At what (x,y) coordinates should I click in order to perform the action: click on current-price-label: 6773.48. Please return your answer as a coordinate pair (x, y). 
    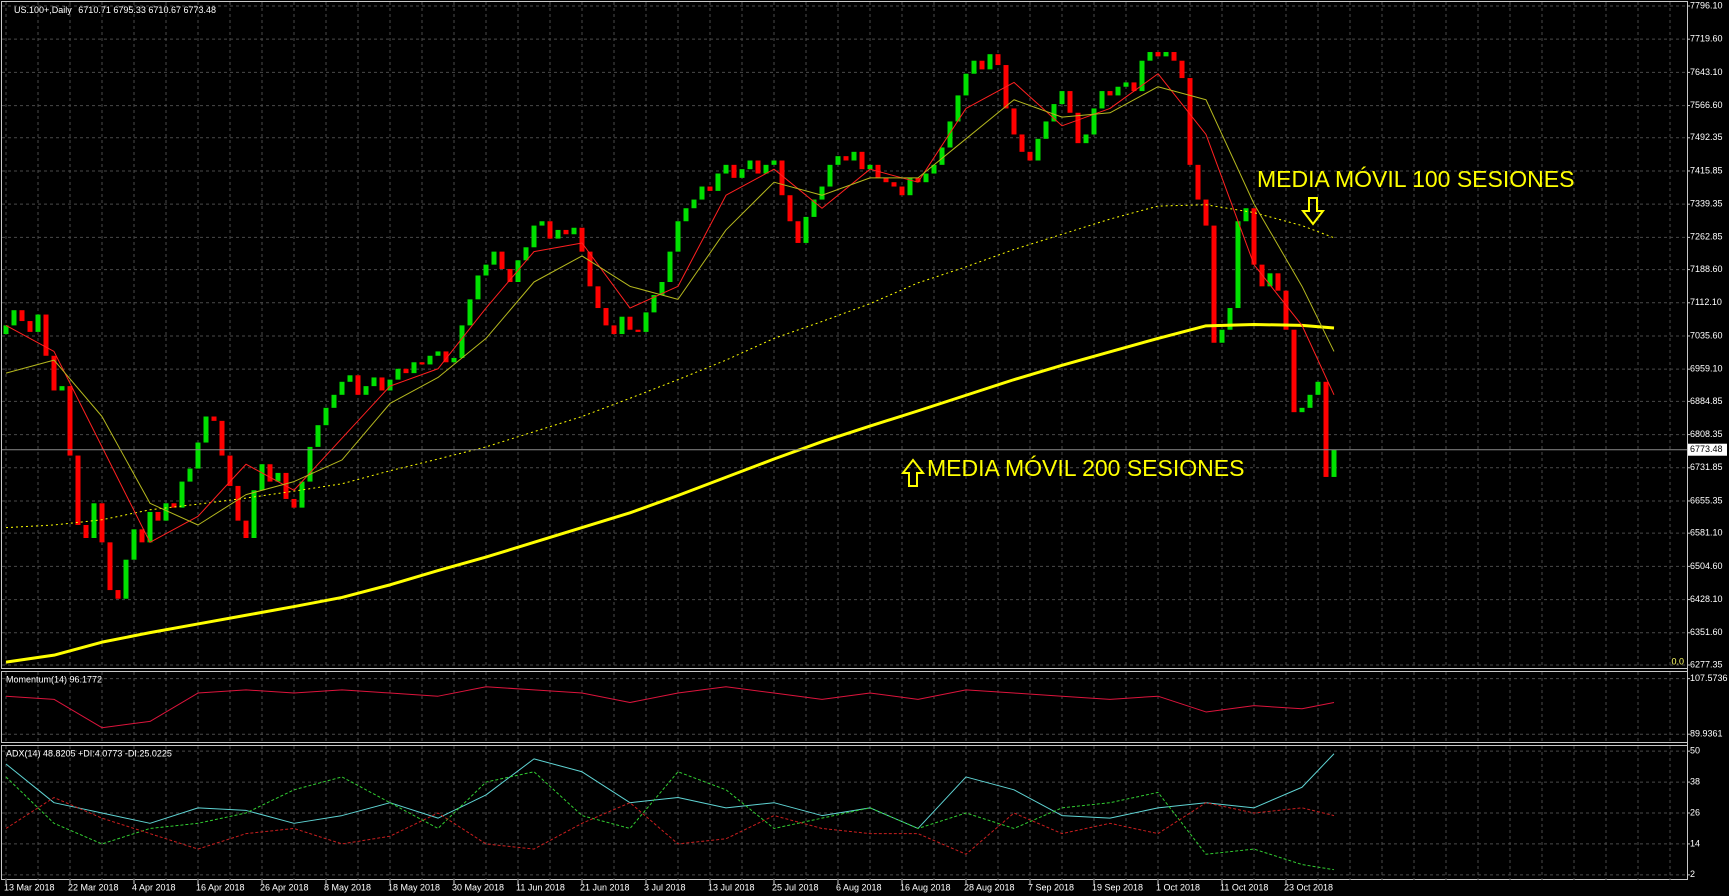
    Looking at the image, I should click on (1706, 449).